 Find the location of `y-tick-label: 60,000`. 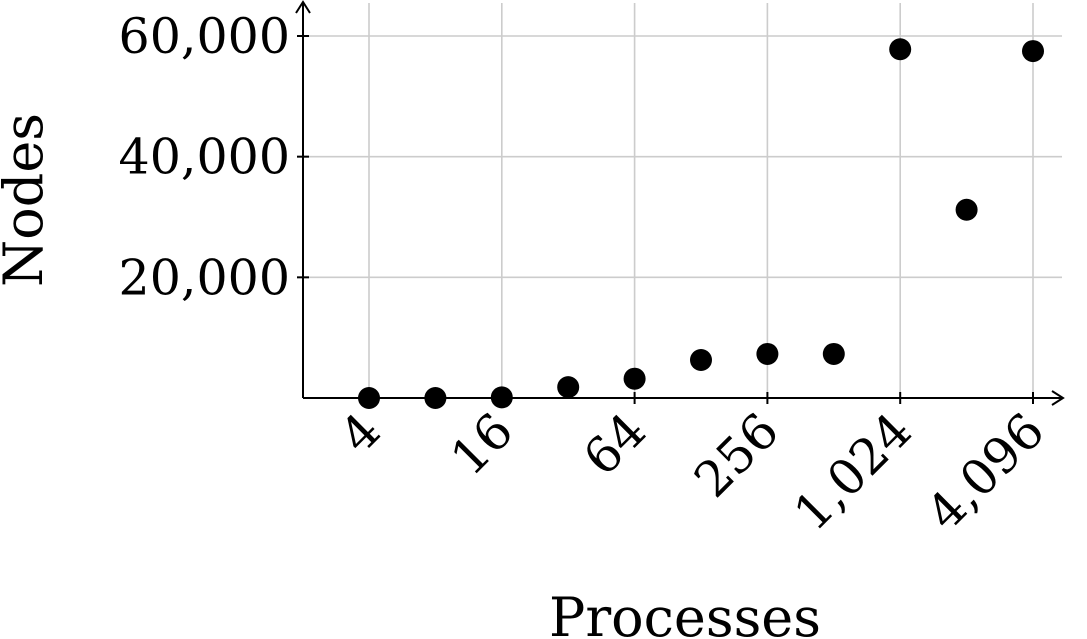

y-tick-label: 60,000 is located at coordinates (204, 36).